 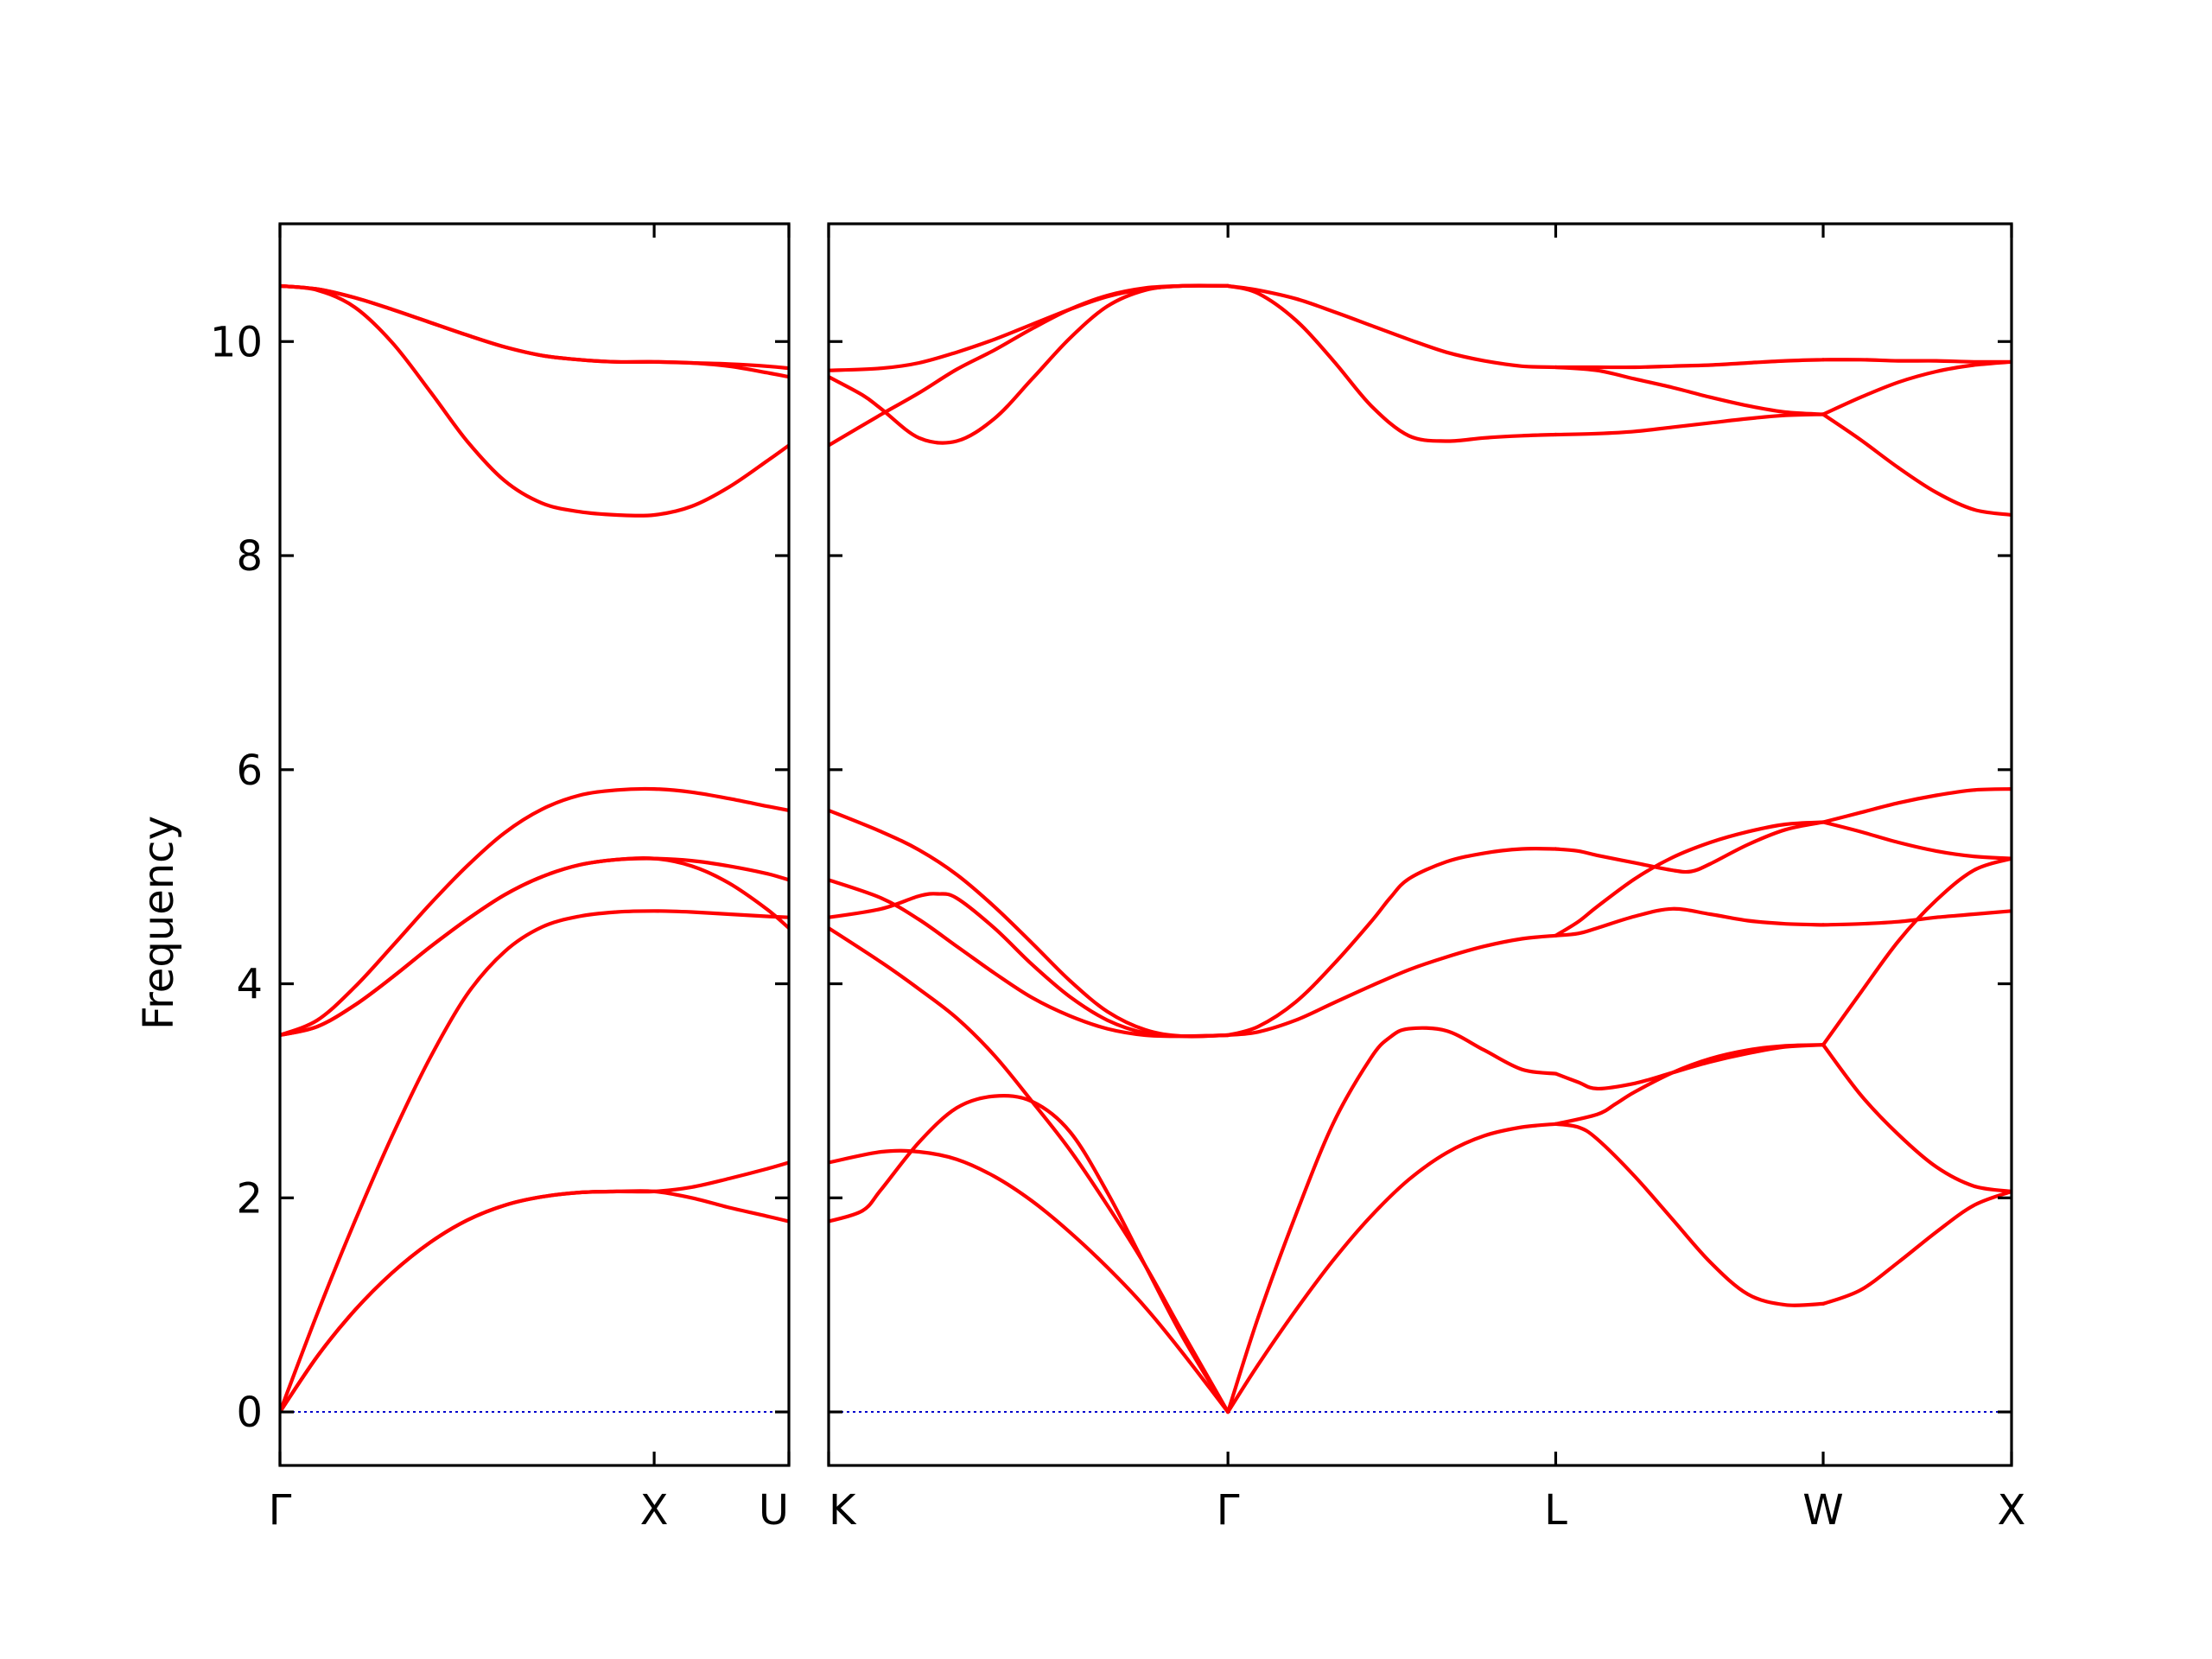 What do you see at coordinates (249, 771) in the screenshot?
I see `y-tick-label: 6` at bounding box center [249, 771].